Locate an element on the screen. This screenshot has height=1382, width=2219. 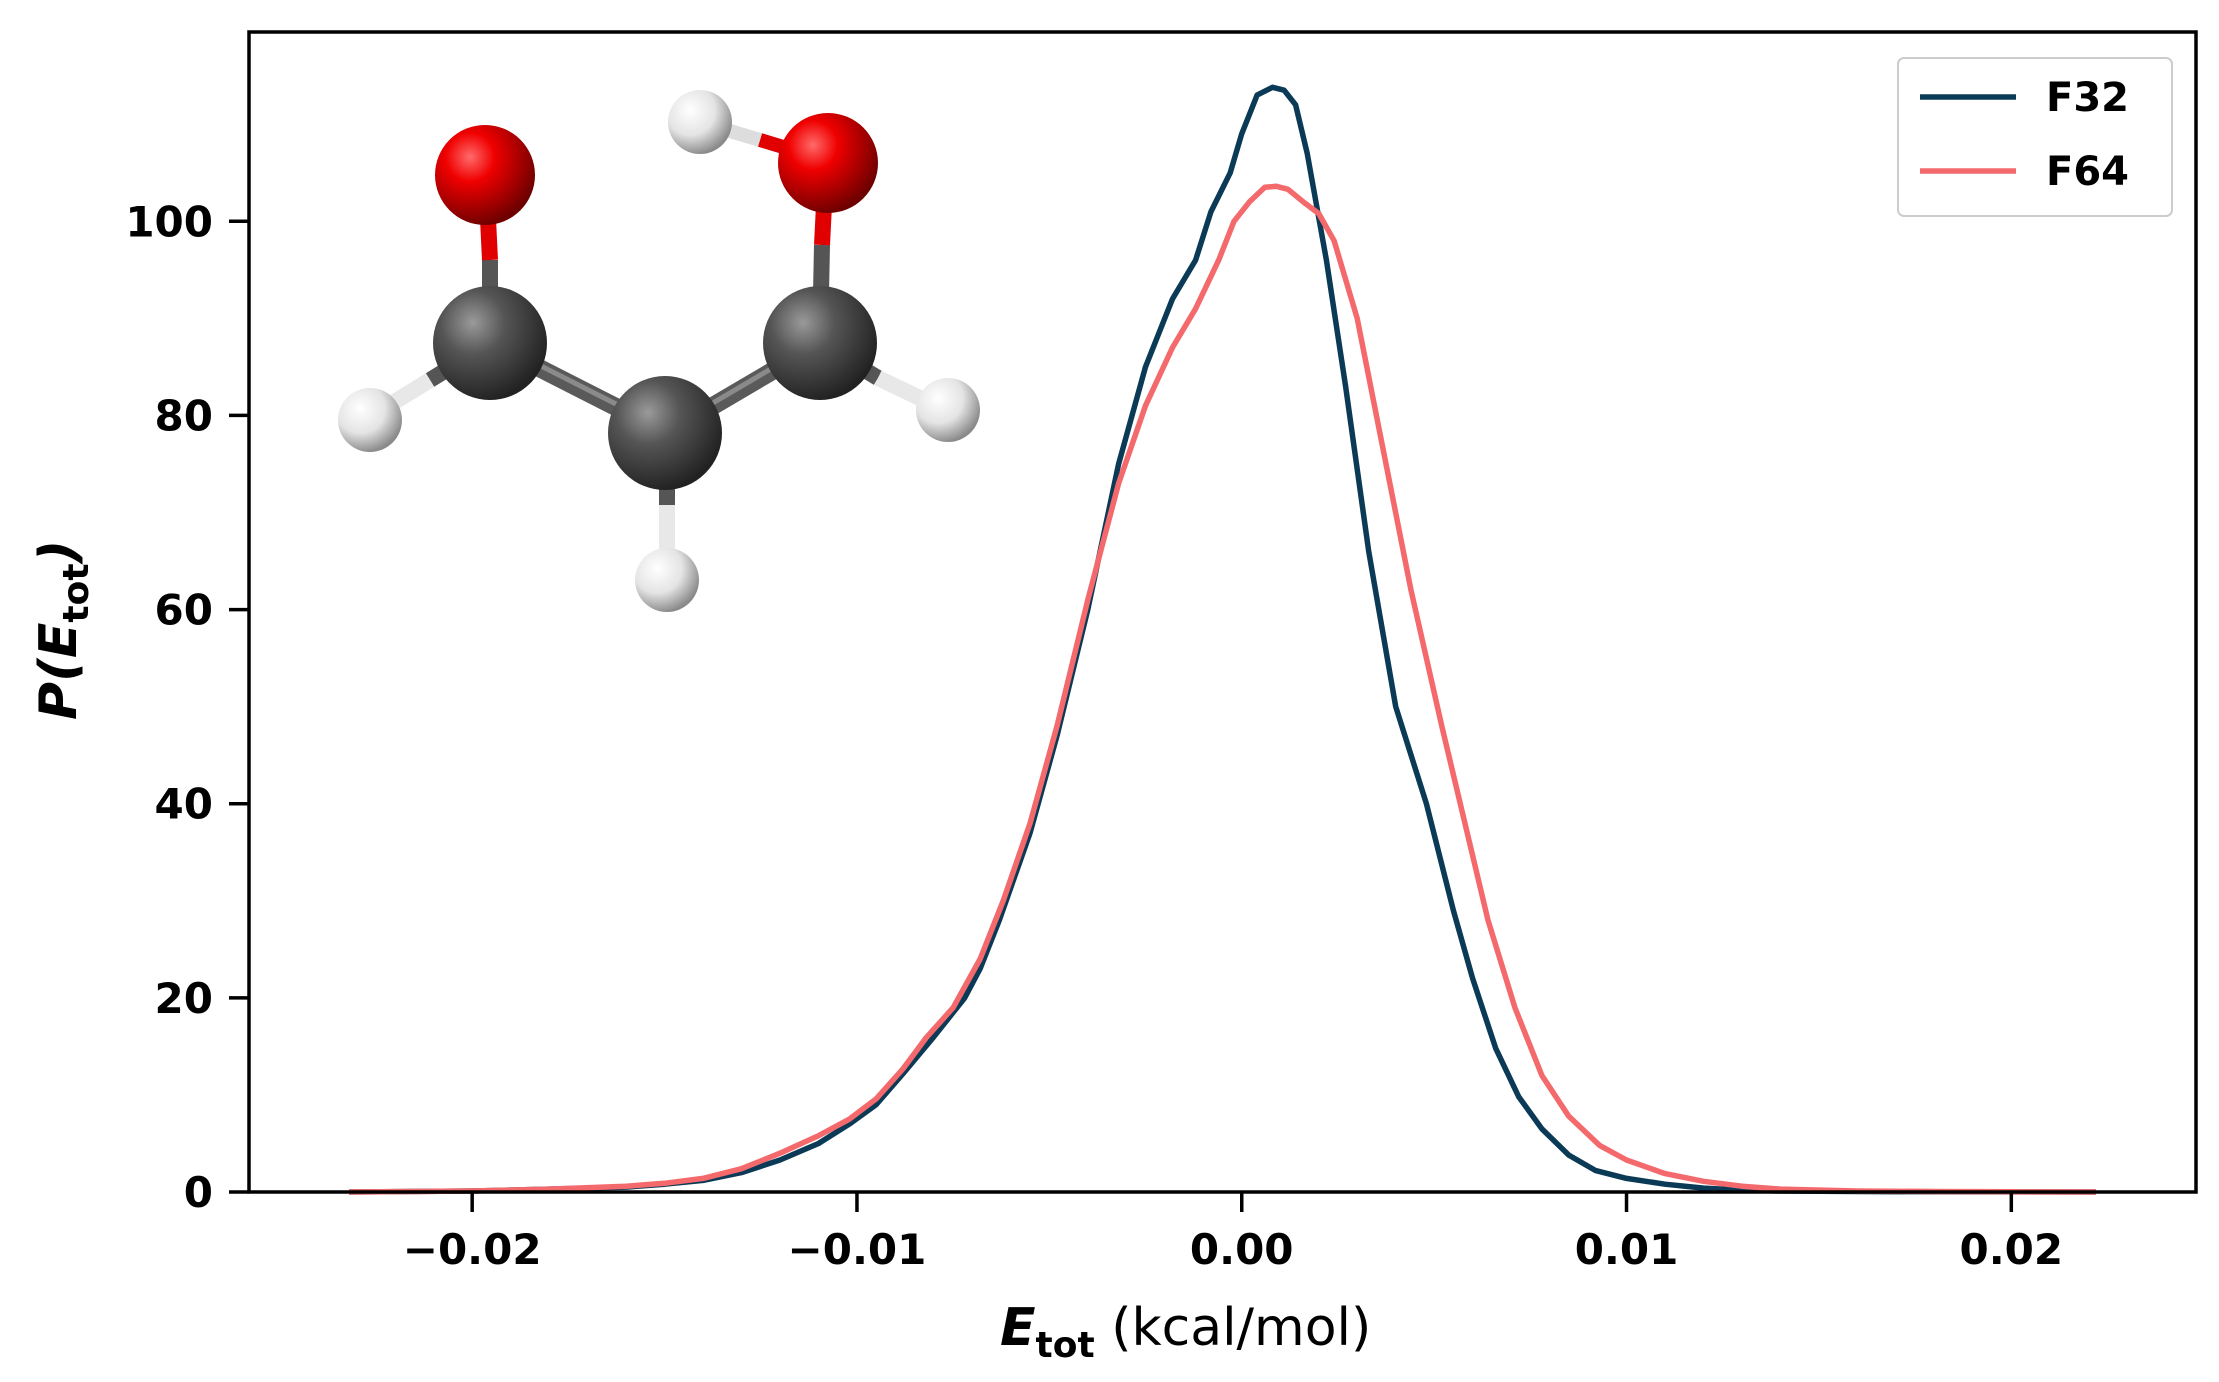
molecule-illustration is located at coordinates (659, 351).